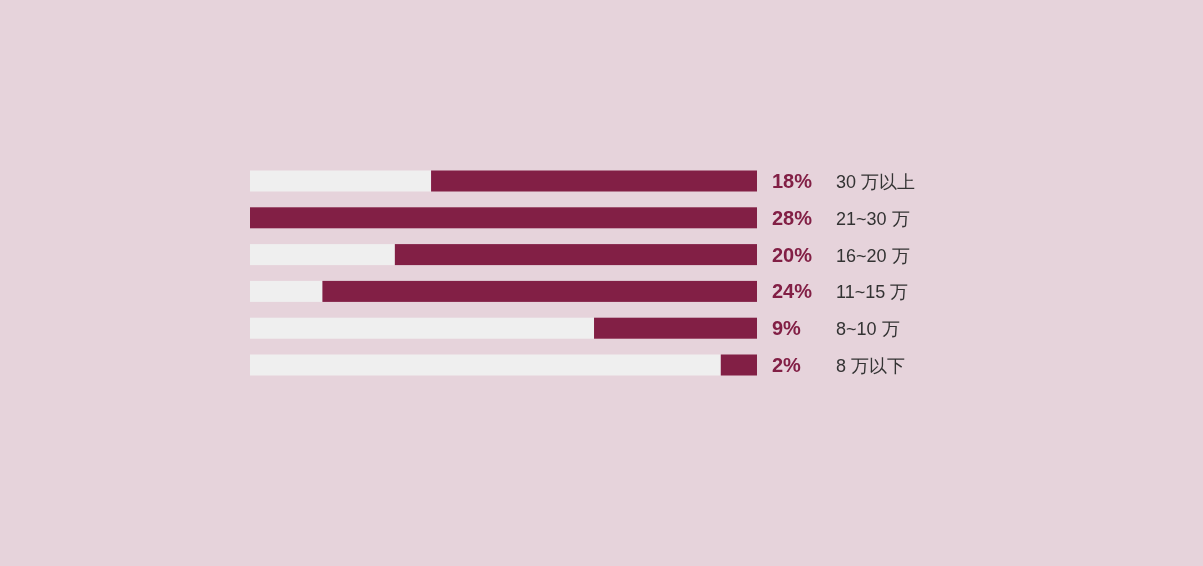  I want to click on data-label: 20%, so click(792, 254).